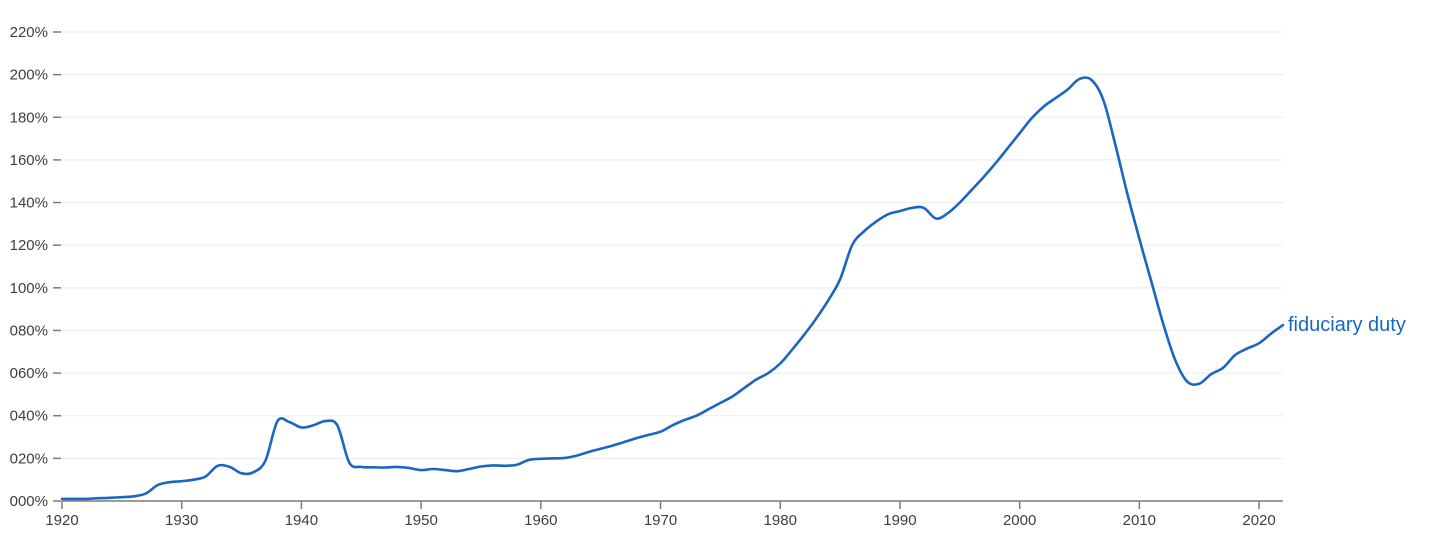 The image size is (1456, 550). I want to click on y-tick-label: 140%, so click(29, 203).